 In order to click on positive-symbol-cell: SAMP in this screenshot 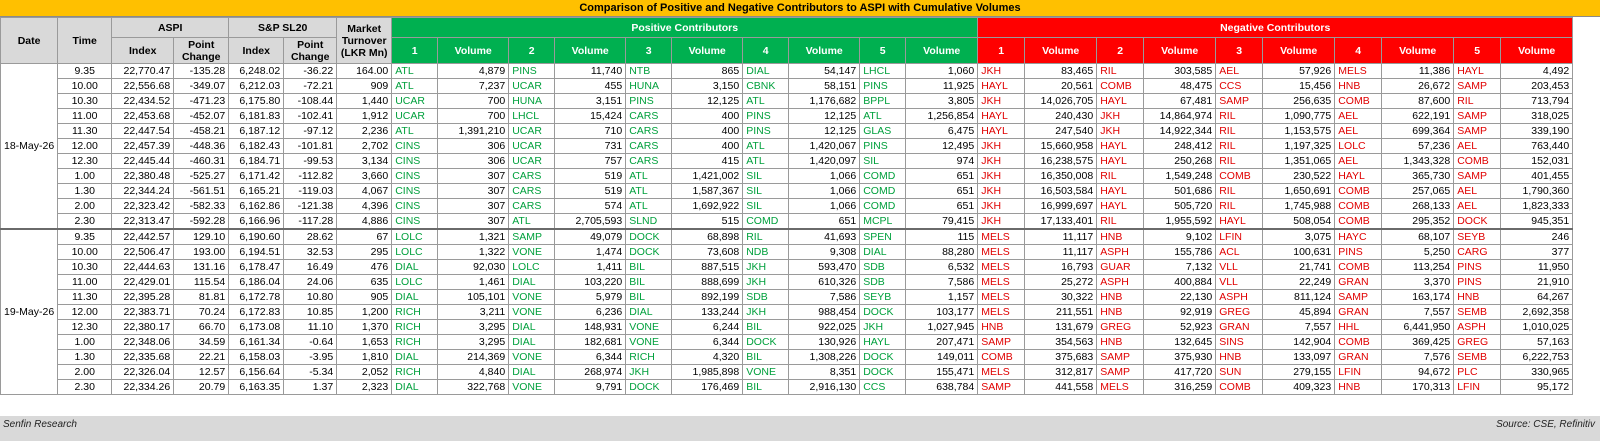, I will do `click(532, 236)`.